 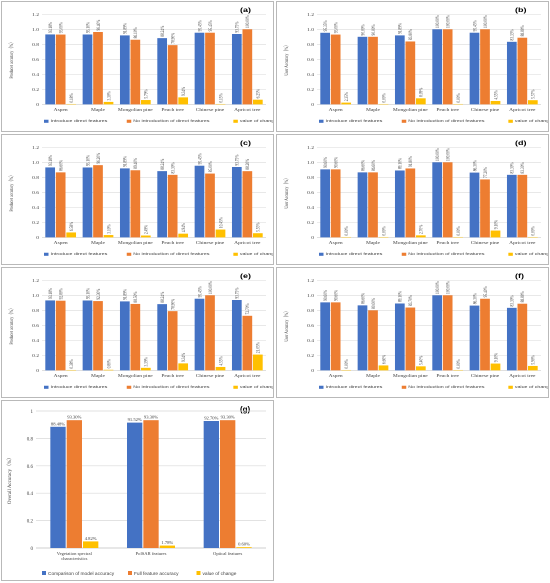 I want to click on chart-b-legend-swatch, so click(x=510, y=121).